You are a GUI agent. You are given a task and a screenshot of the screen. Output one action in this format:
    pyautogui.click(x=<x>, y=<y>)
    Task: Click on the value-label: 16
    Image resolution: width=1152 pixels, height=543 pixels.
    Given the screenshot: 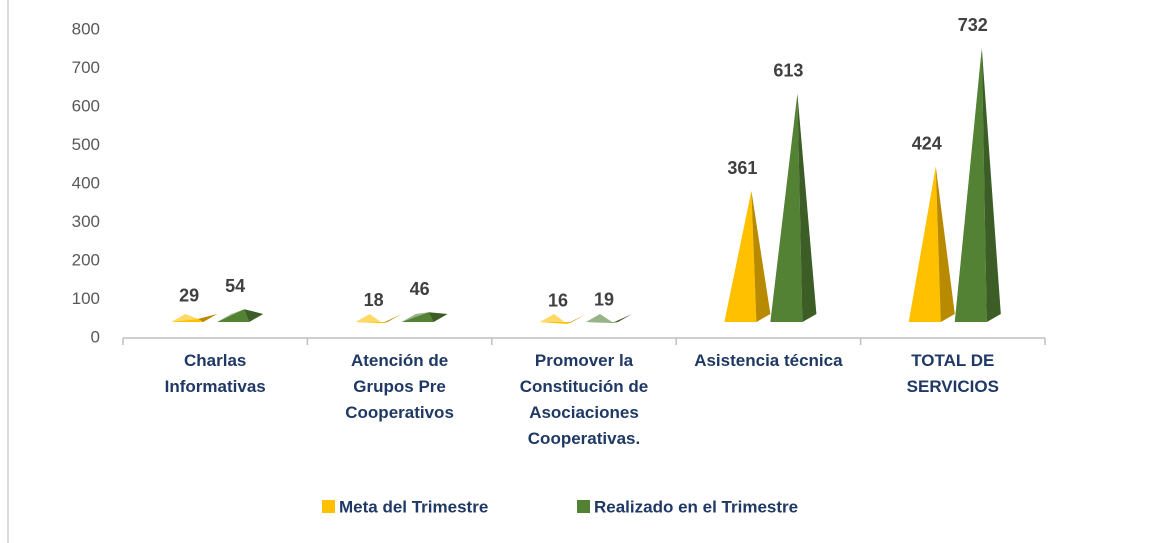 What is the action you would take?
    pyautogui.click(x=558, y=301)
    